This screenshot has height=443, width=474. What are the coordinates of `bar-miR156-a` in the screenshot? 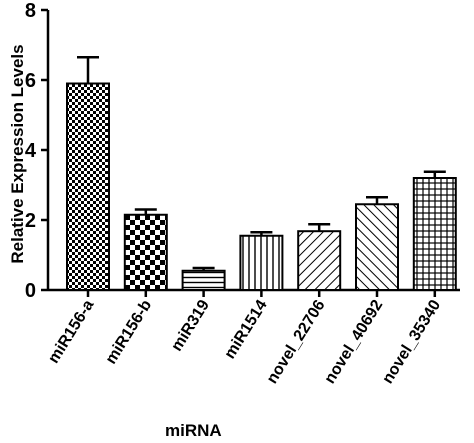 It's located at (88, 186).